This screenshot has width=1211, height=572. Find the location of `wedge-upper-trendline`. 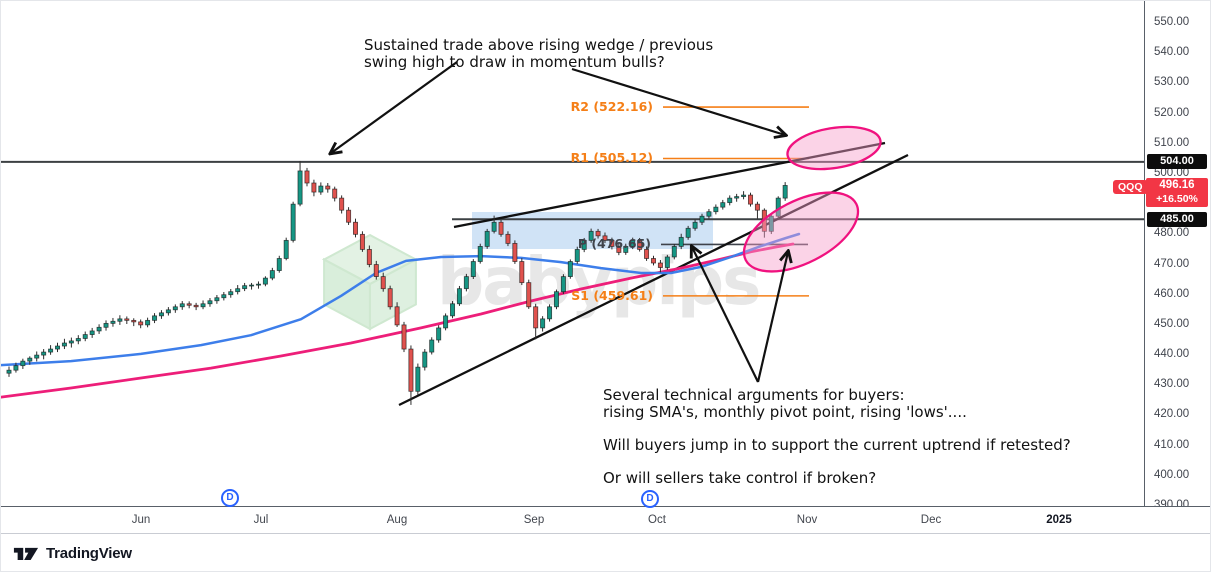

wedge-upper-trendline is located at coordinates (669, 185).